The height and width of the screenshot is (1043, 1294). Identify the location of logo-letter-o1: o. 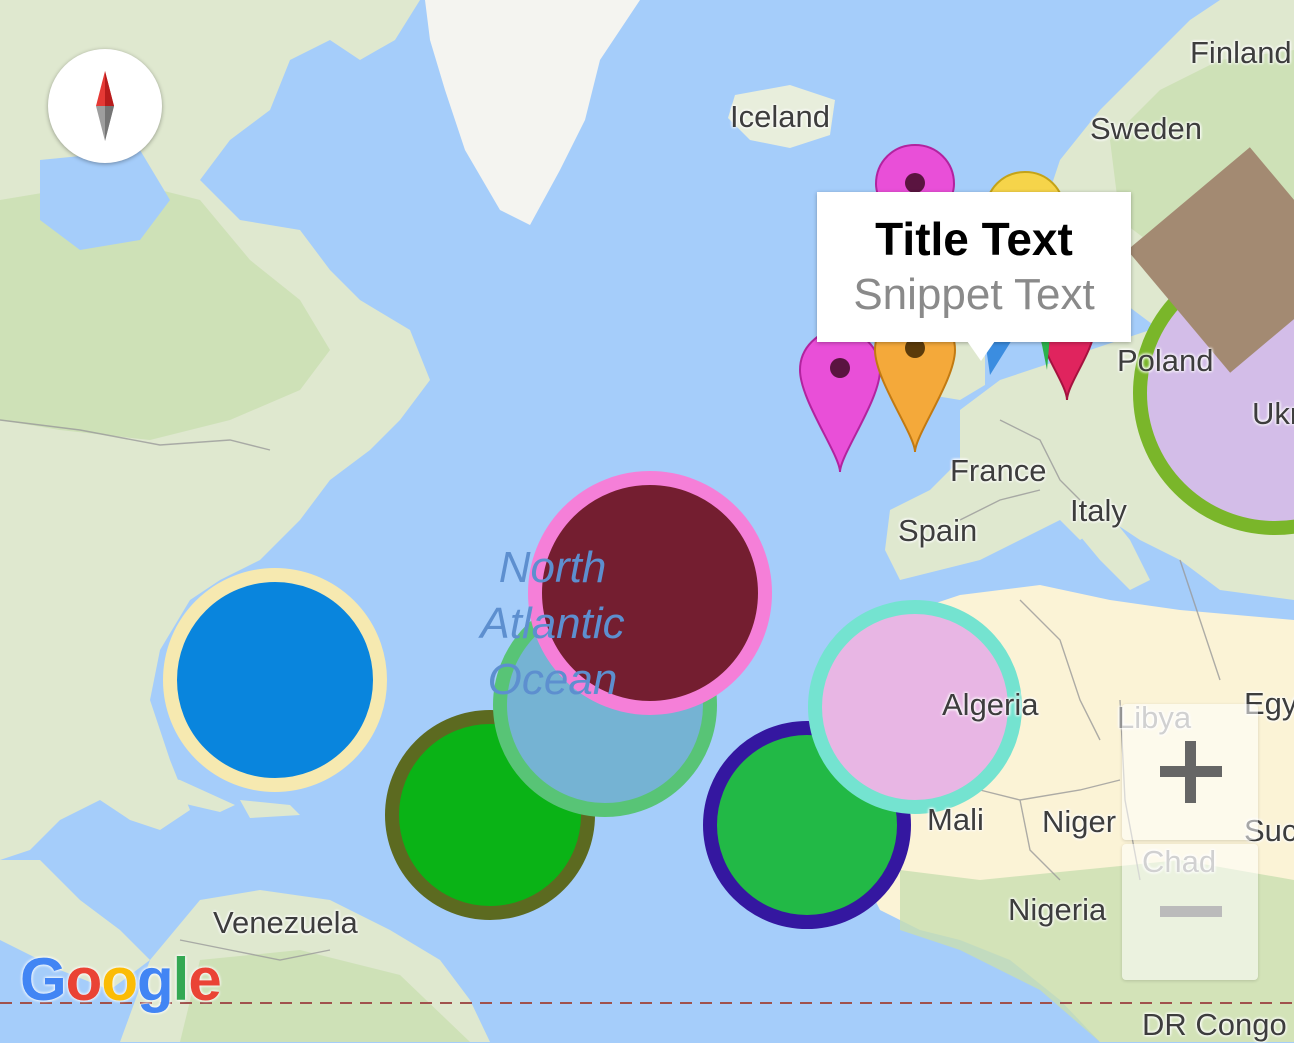
(84, 979).